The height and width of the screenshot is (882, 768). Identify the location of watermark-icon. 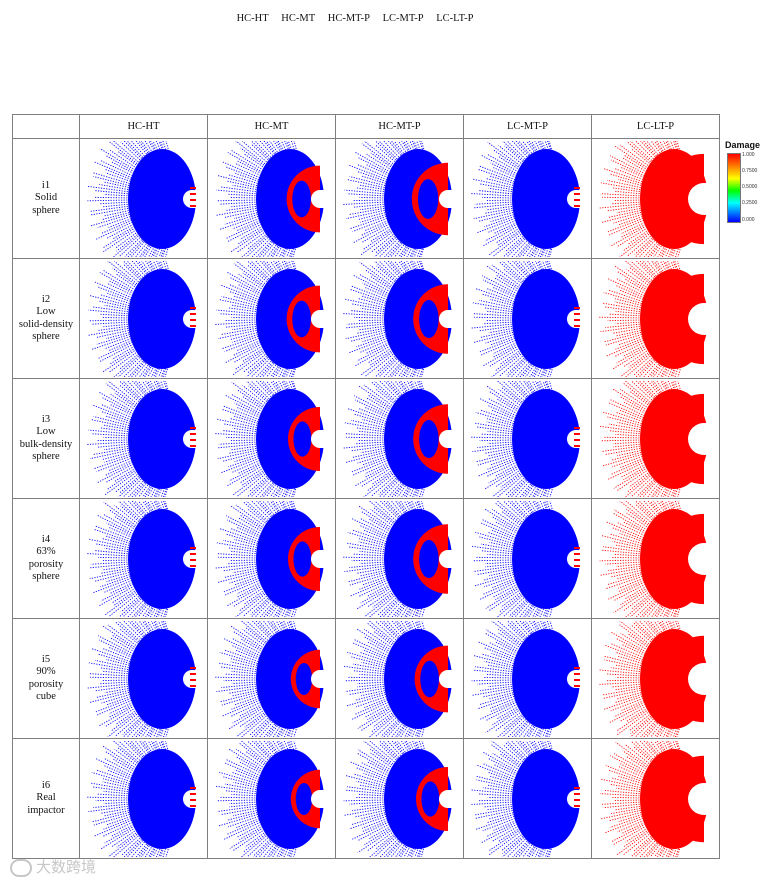
(21, 867).